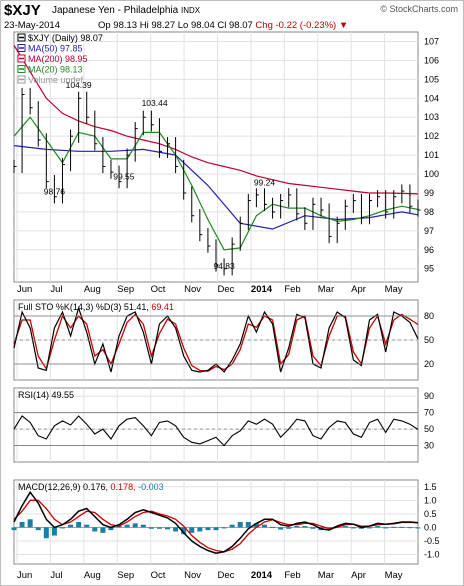 This screenshot has width=464, height=586. Describe the element at coordinates (429, 193) in the screenshot. I see `price-y-tick-label: 99` at that location.